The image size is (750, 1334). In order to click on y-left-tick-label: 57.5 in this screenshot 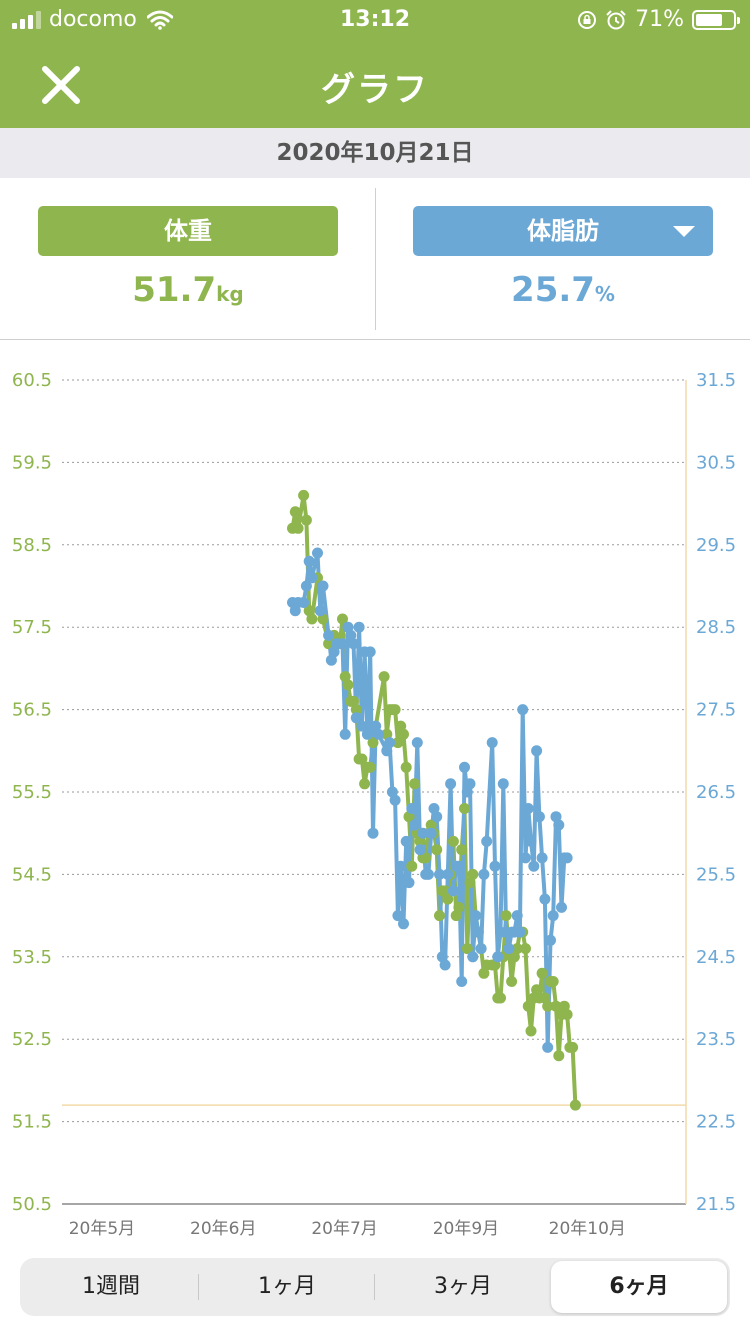, I will do `click(32, 627)`.